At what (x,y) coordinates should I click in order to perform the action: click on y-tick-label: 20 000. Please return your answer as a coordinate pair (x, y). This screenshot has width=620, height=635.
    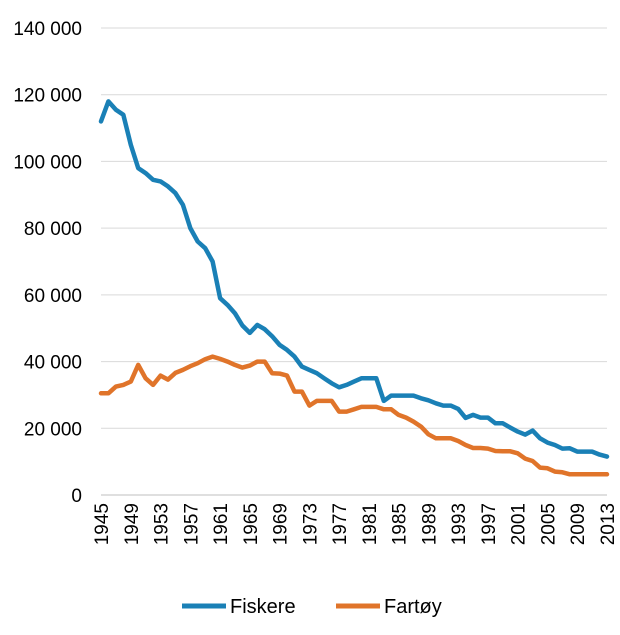
    Looking at the image, I should click on (53, 429).